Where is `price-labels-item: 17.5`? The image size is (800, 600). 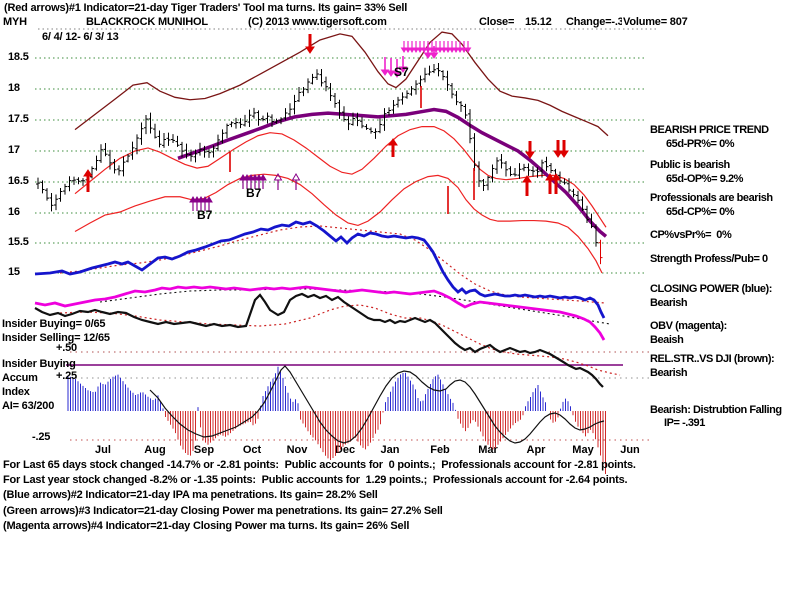
price-labels-item: 17.5 is located at coordinates (18, 119).